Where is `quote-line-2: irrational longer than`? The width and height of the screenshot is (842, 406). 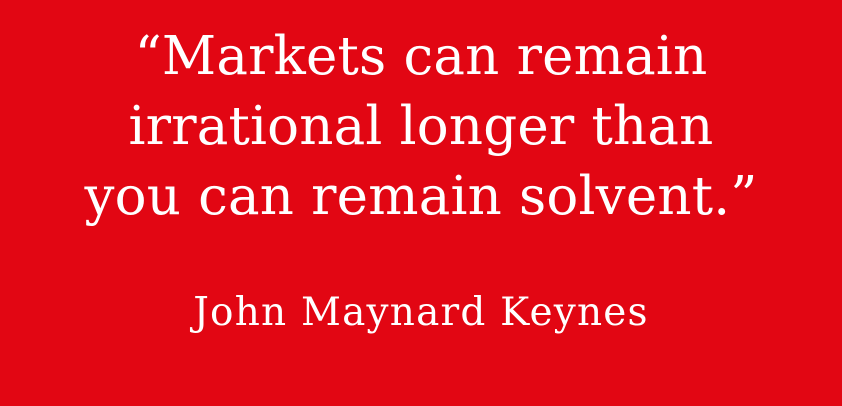 quote-line-2: irrational longer than is located at coordinates (421, 126).